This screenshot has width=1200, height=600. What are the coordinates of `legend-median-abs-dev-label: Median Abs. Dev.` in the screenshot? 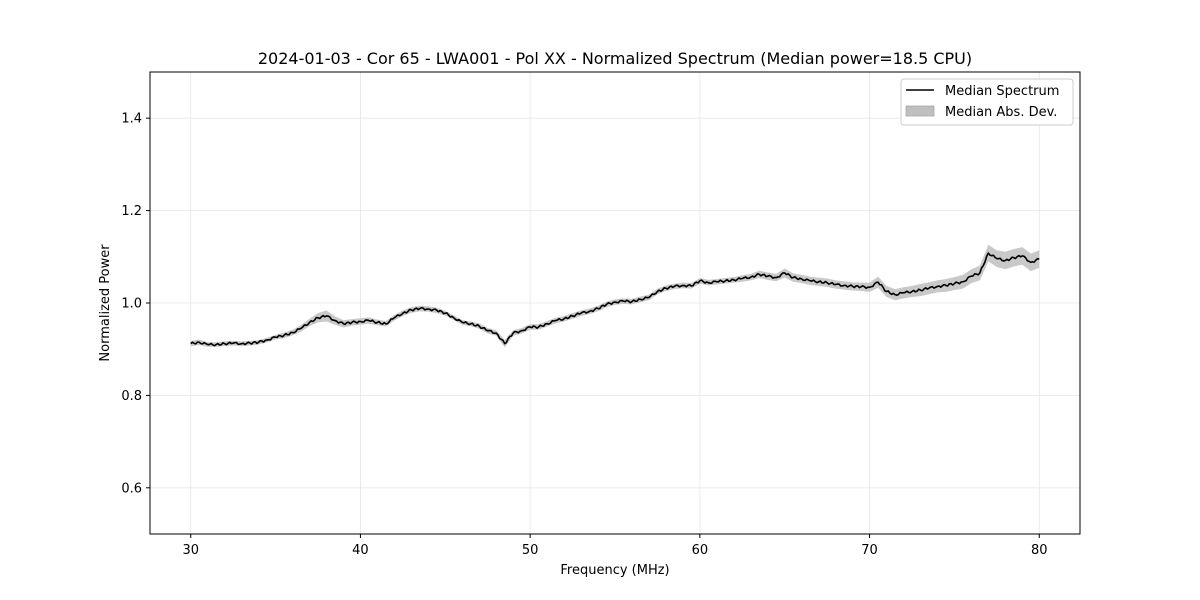 It's located at (1001, 112).